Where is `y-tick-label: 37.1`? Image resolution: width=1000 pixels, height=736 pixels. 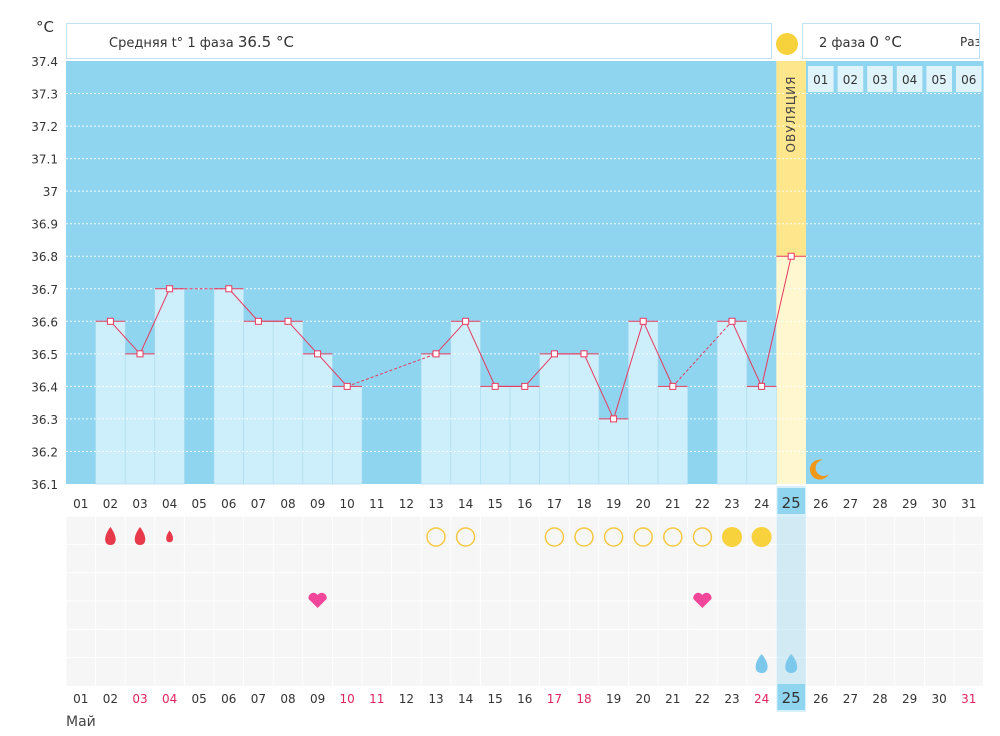 y-tick-label: 37.1 is located at coordinates (44, 160).